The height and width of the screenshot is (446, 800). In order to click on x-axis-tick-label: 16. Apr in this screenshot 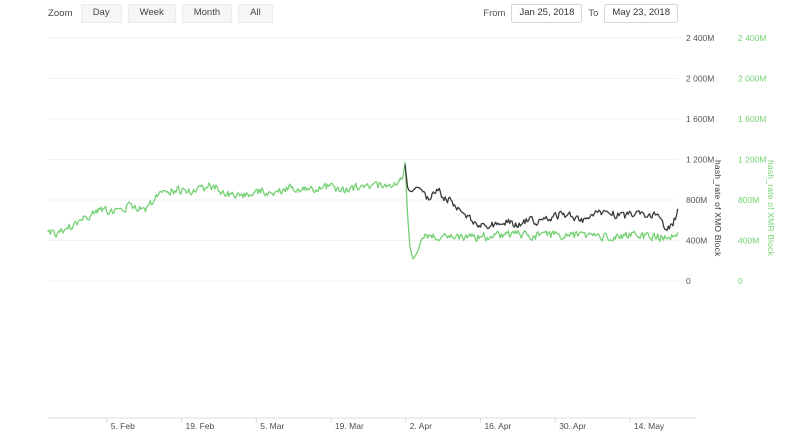, I will do `click(497, 426)`.